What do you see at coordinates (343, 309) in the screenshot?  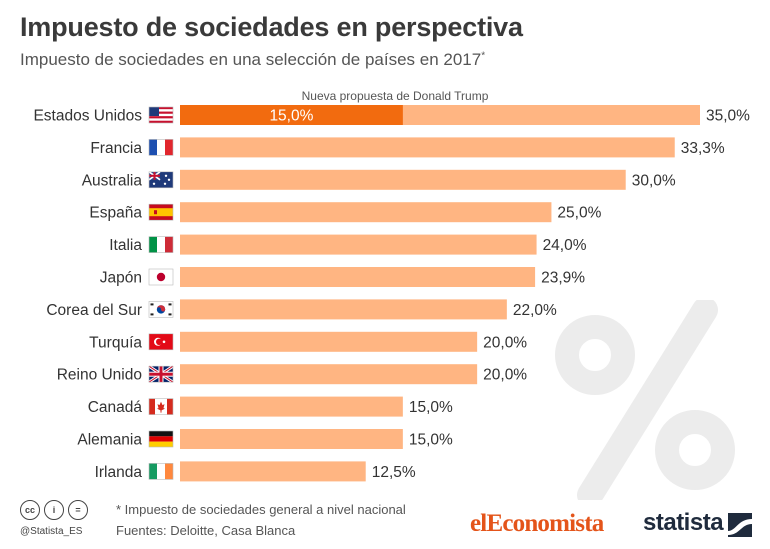 I see `bar-corea-del-sur` at bounding box center [343, 309].